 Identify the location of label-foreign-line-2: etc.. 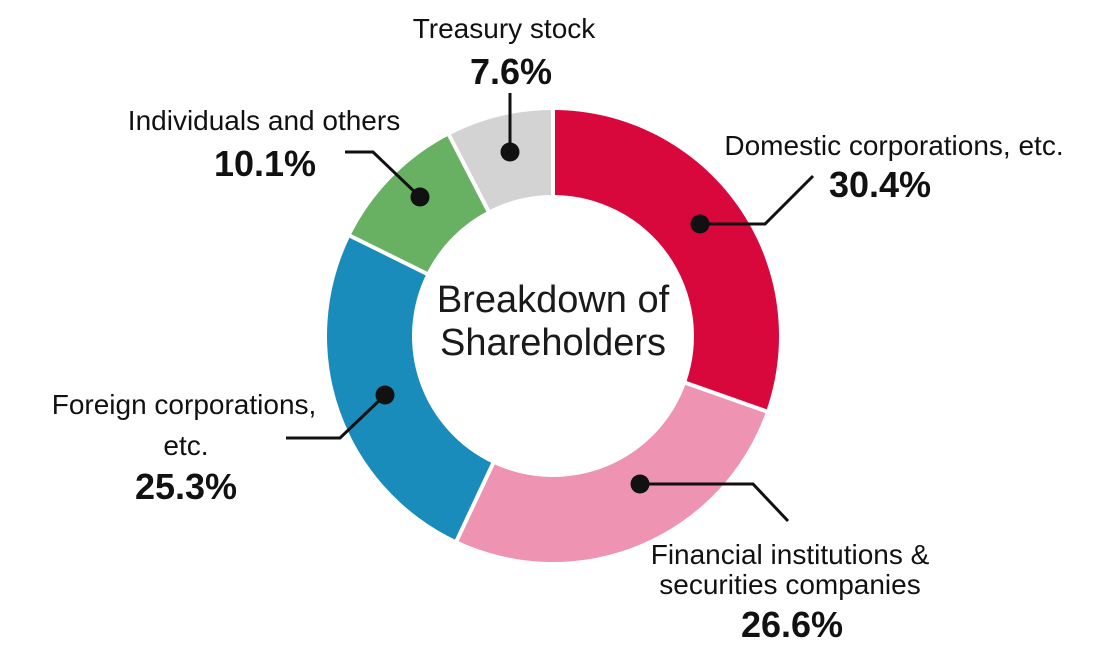
(186, 445).